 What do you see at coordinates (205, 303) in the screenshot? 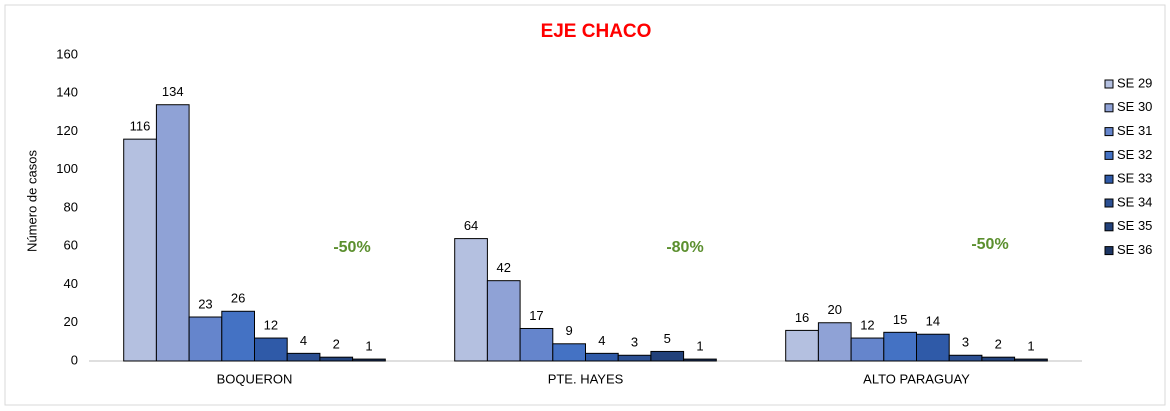
I see `data-label: 23` at bounding box center [205, 303].